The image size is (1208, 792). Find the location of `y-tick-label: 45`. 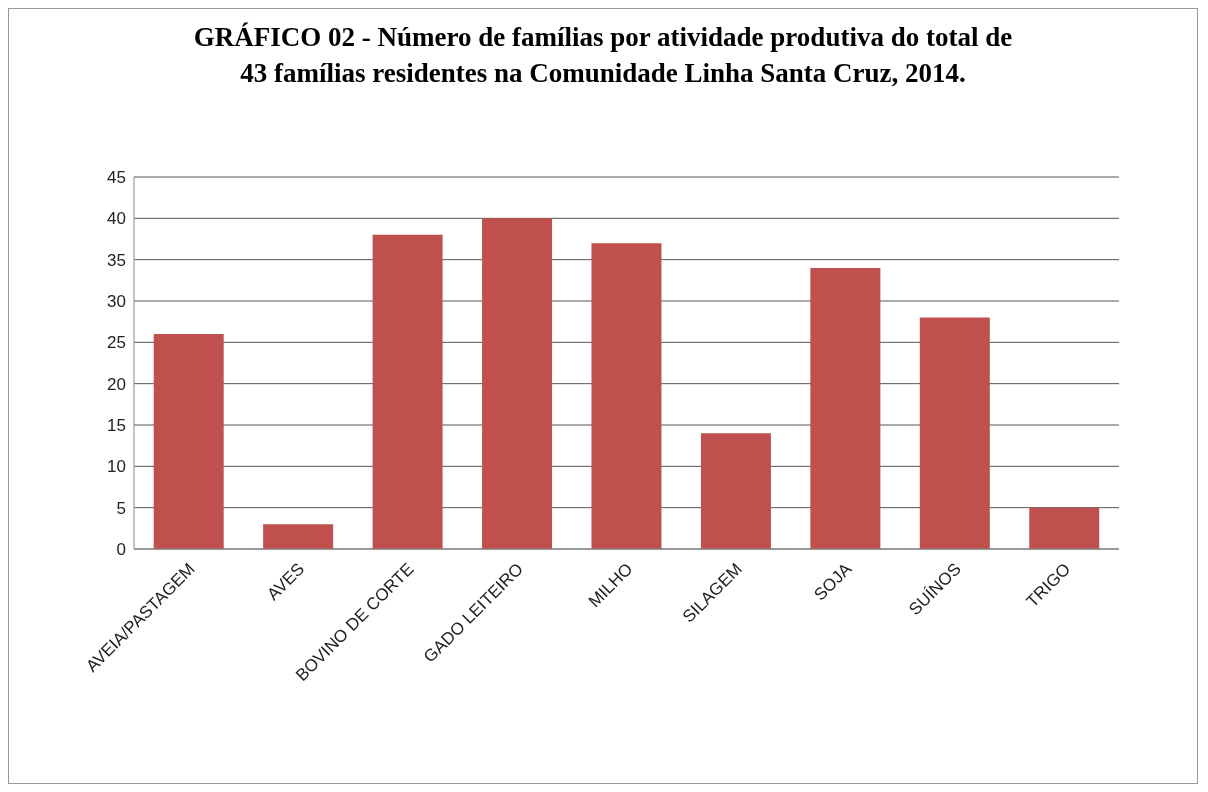

y-tick-label: 45 is located at coordinates (116, 178).